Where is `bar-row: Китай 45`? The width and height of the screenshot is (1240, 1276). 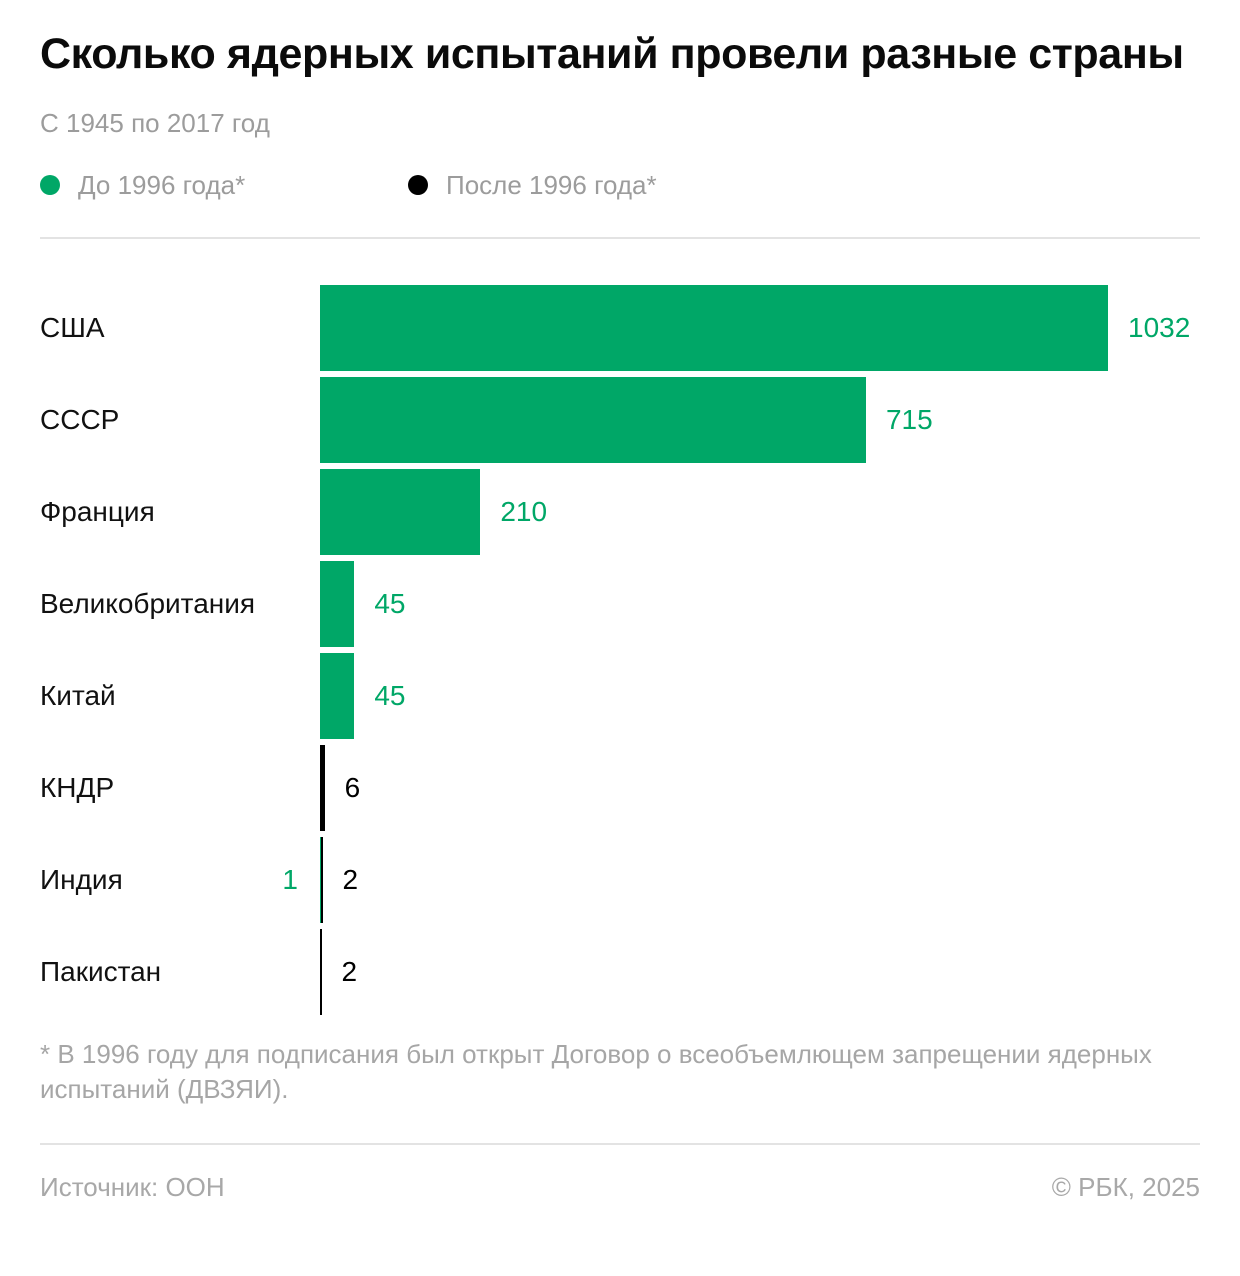 bar-row: Китай 45 is located at coordinates (620, 695).